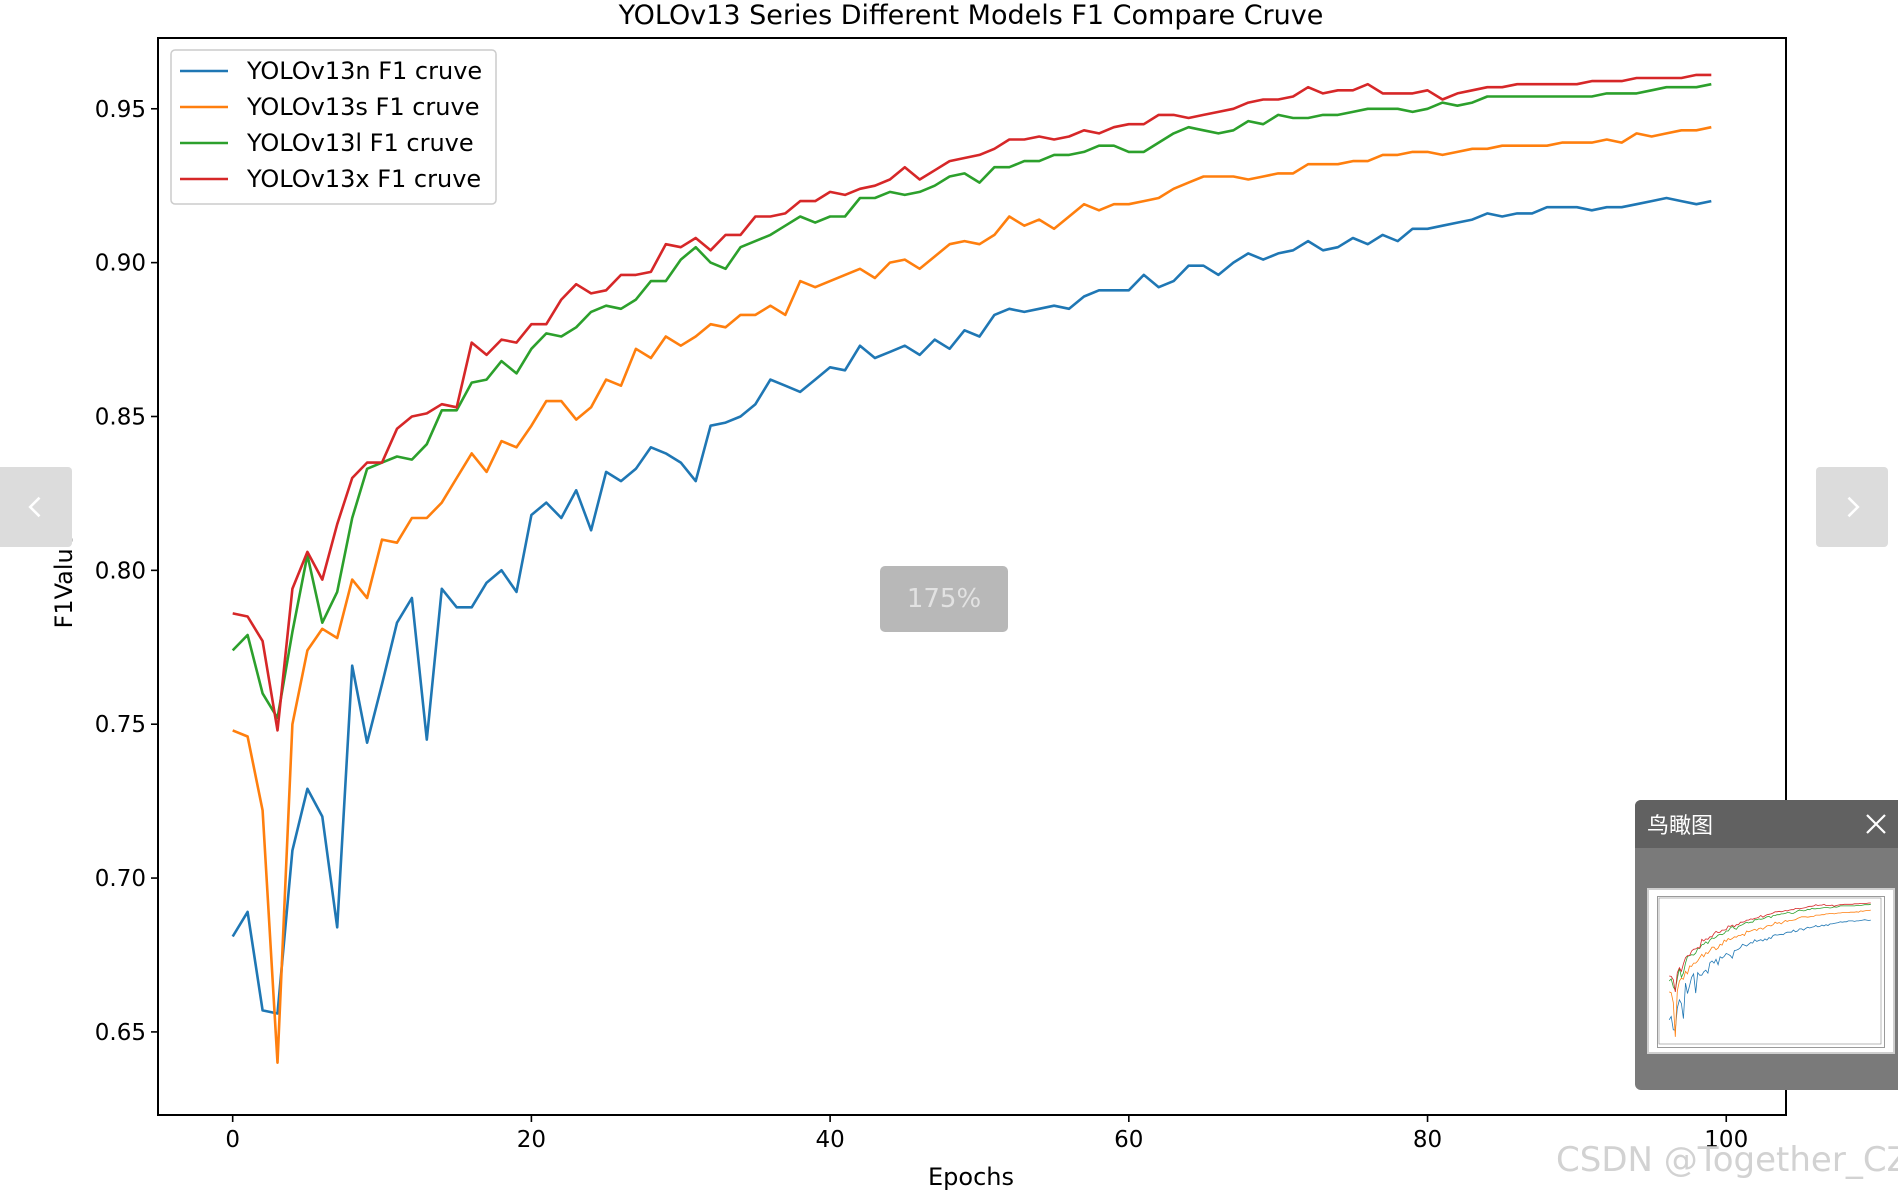  I want to click on thumbnail-frame, so click(1770, 971).